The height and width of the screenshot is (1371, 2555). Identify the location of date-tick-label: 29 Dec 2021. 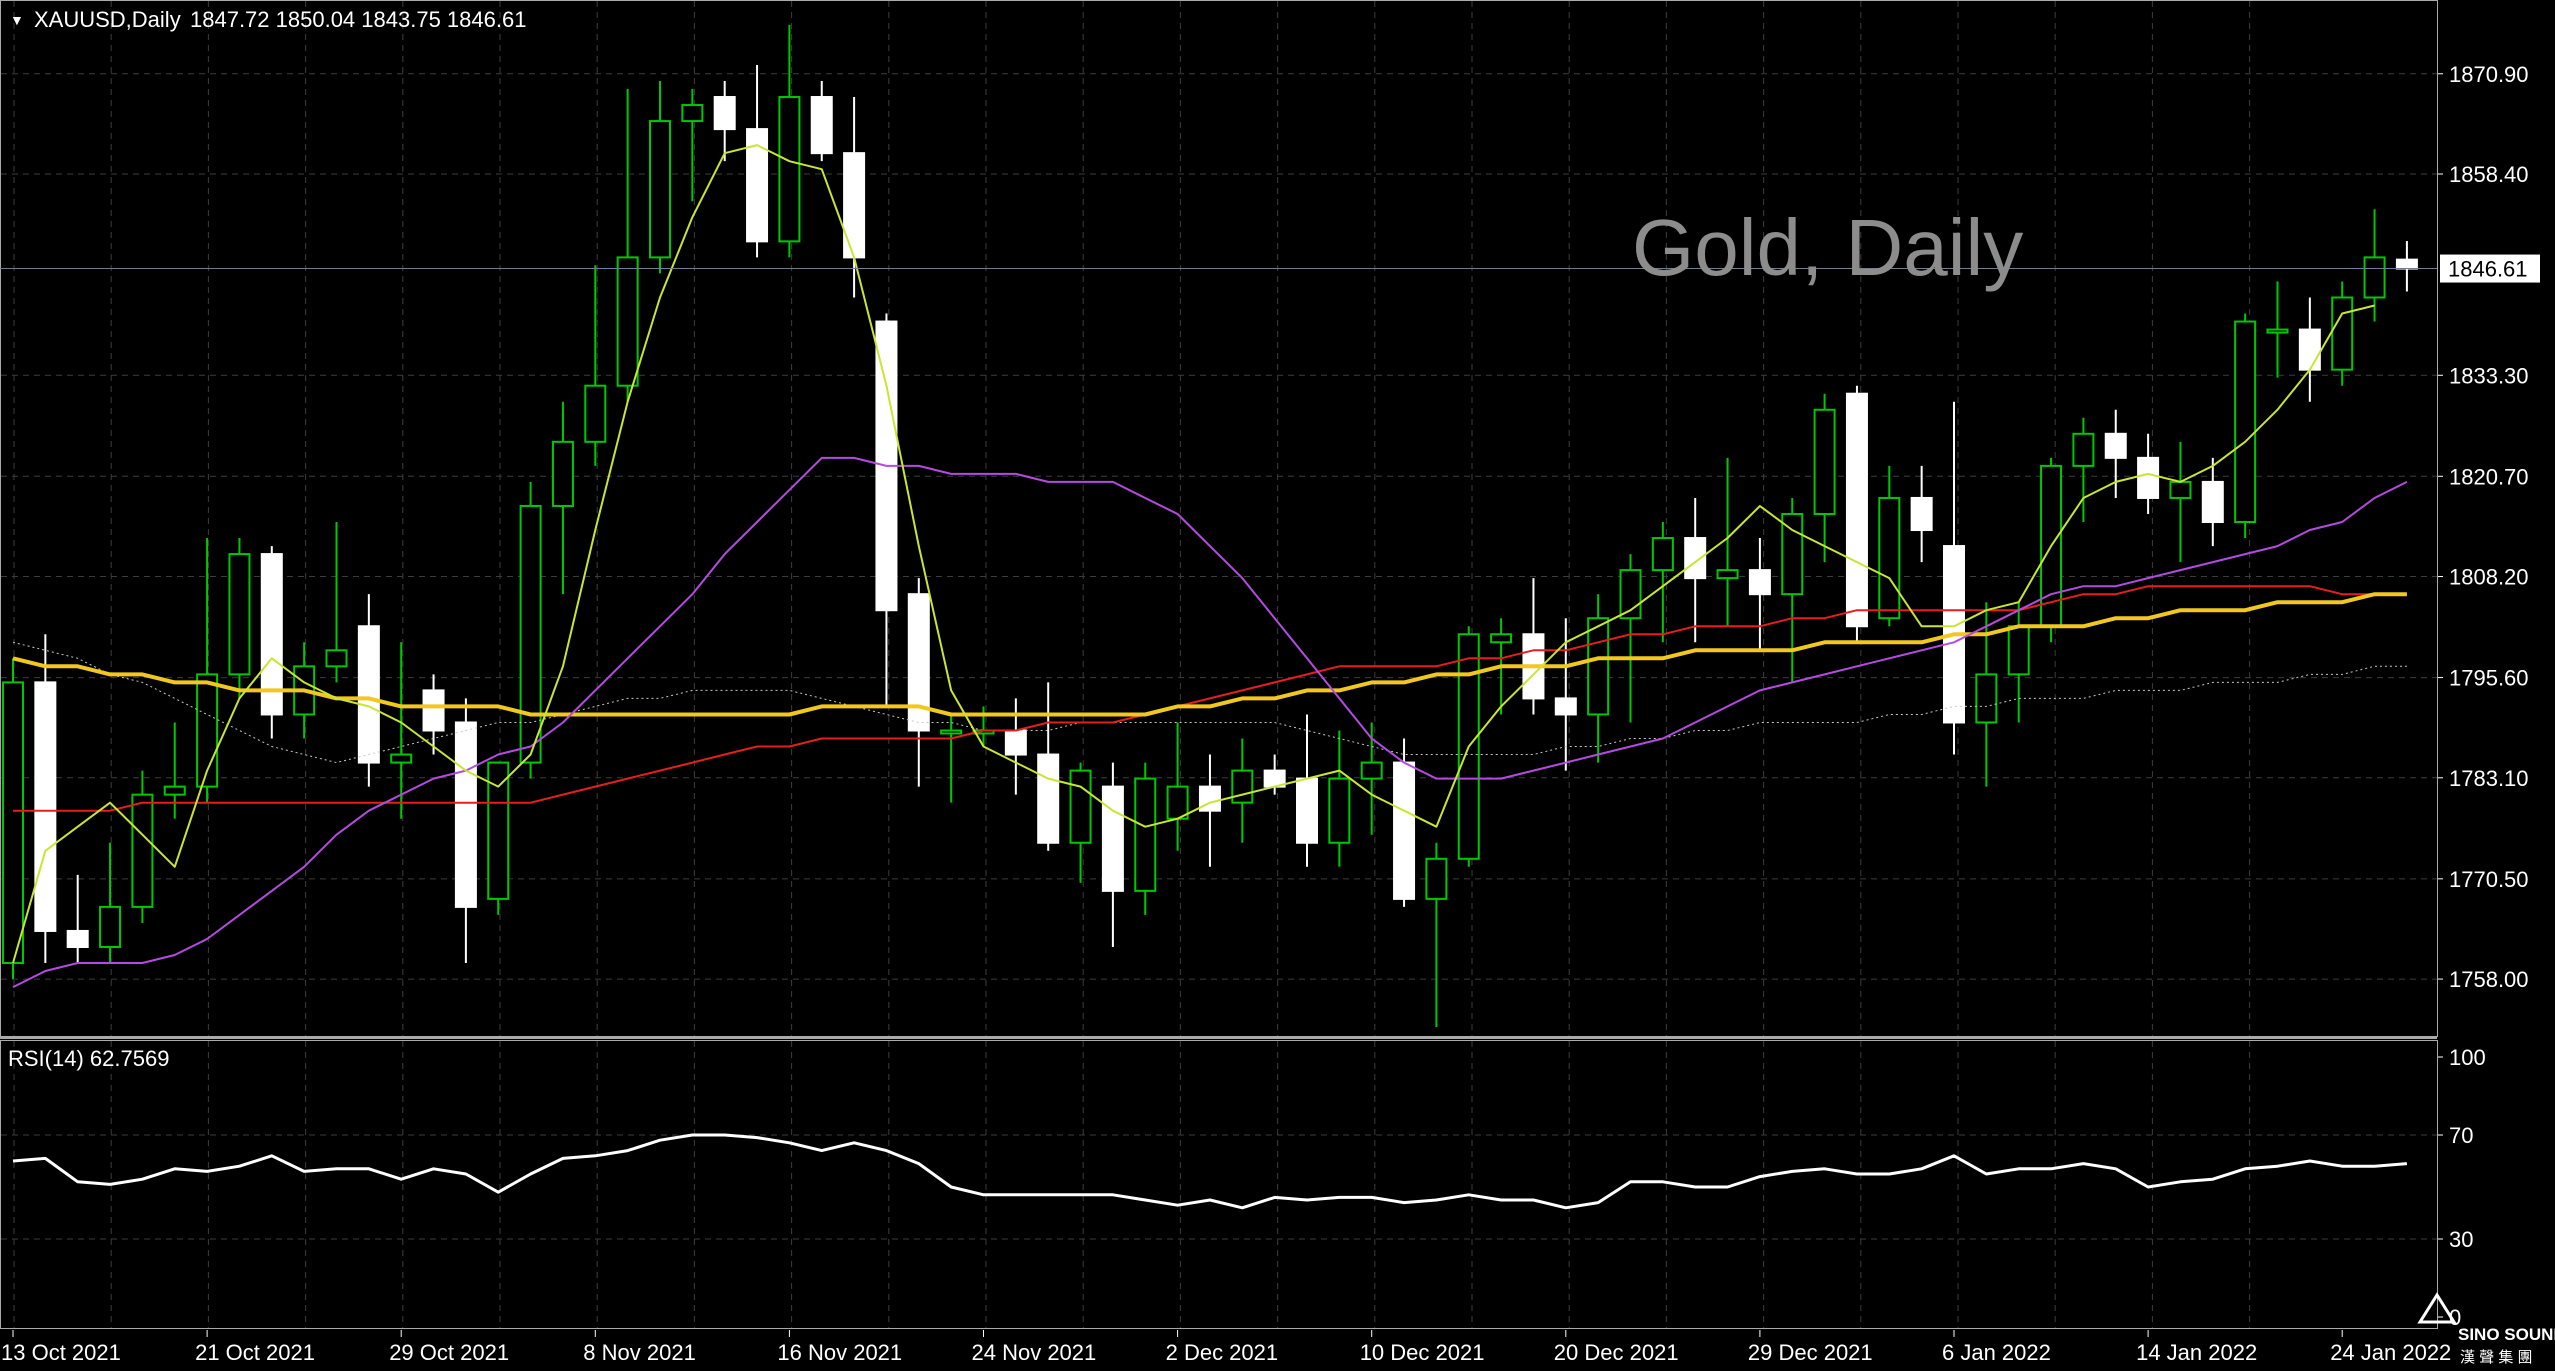
(1810, 1352).